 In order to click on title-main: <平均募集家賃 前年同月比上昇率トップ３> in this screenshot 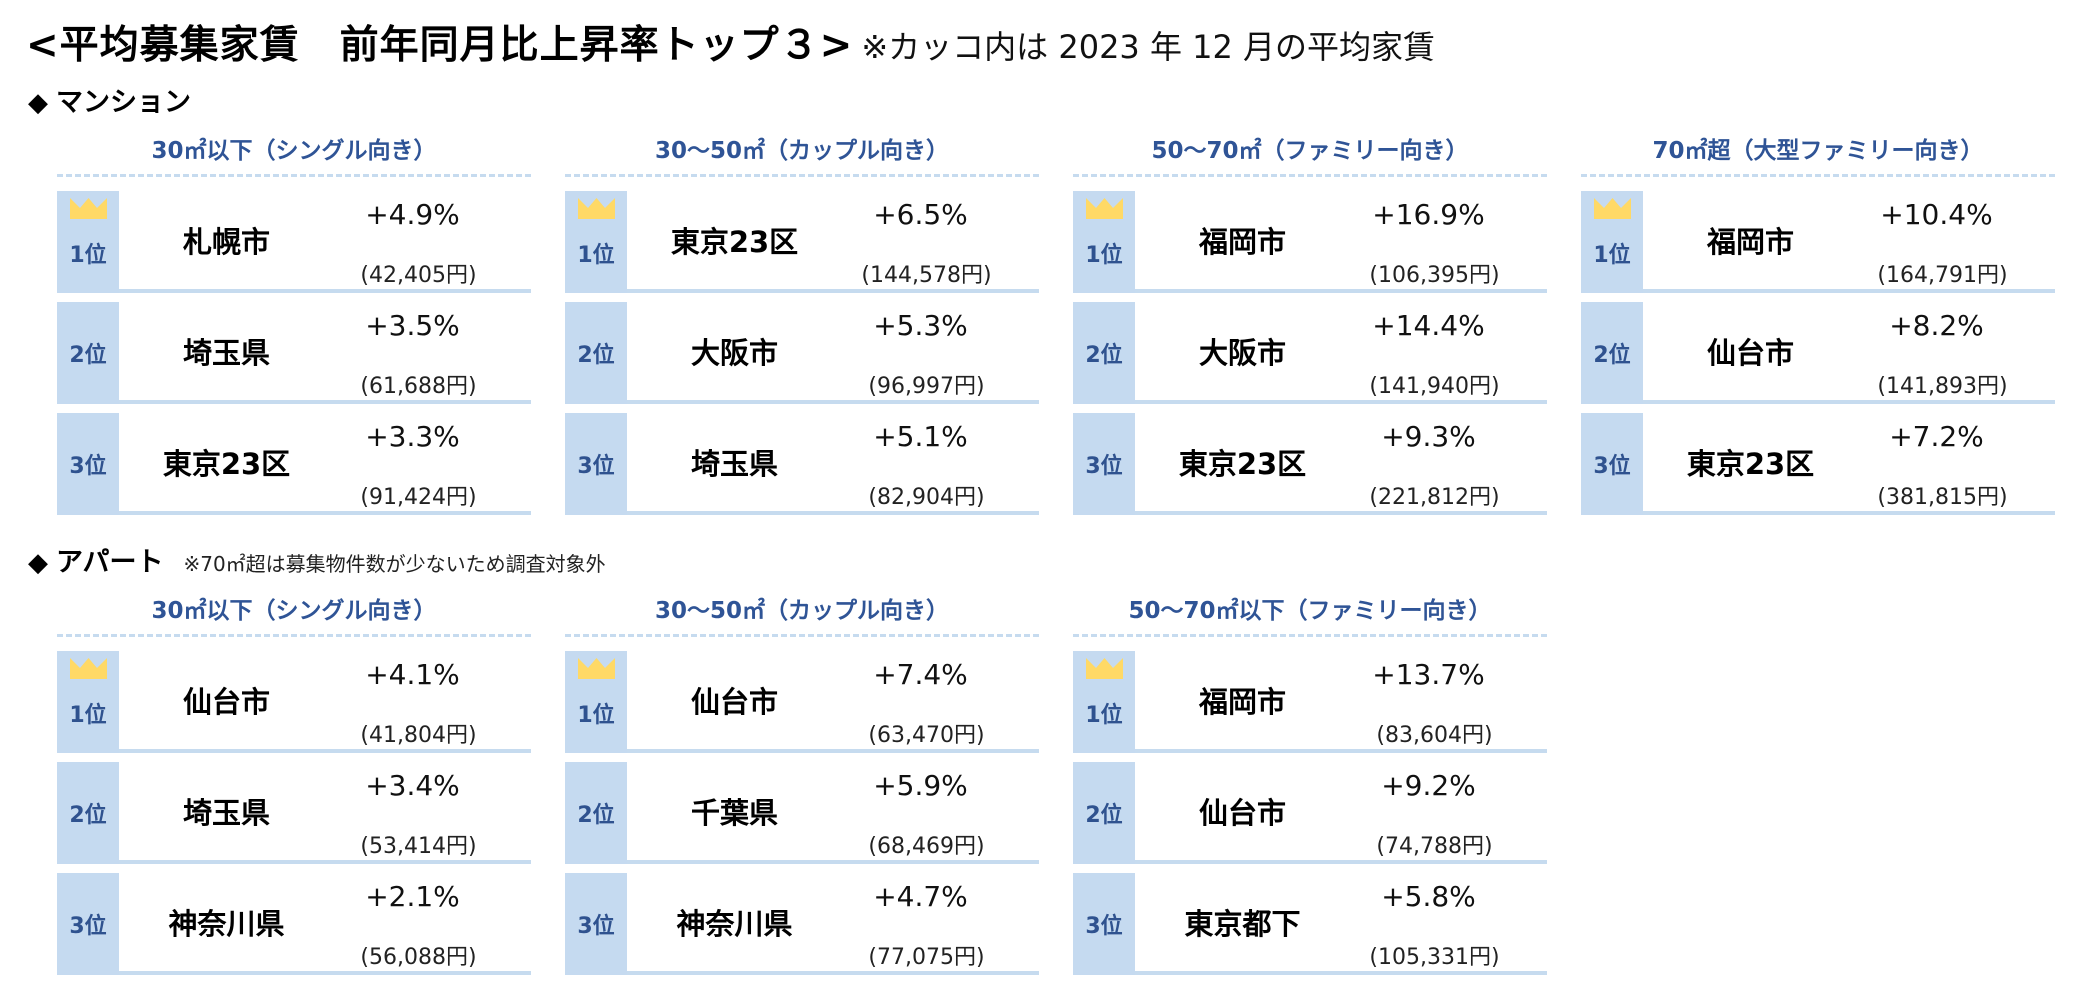, I will do `click(440, 45)`.